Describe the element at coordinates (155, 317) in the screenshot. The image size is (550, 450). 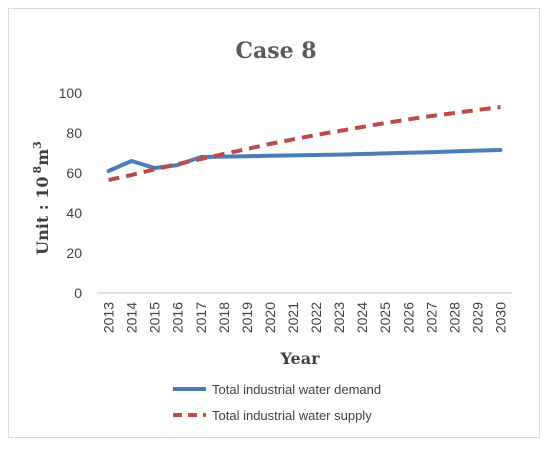
I see `x-tick-label: 2015` at that location.